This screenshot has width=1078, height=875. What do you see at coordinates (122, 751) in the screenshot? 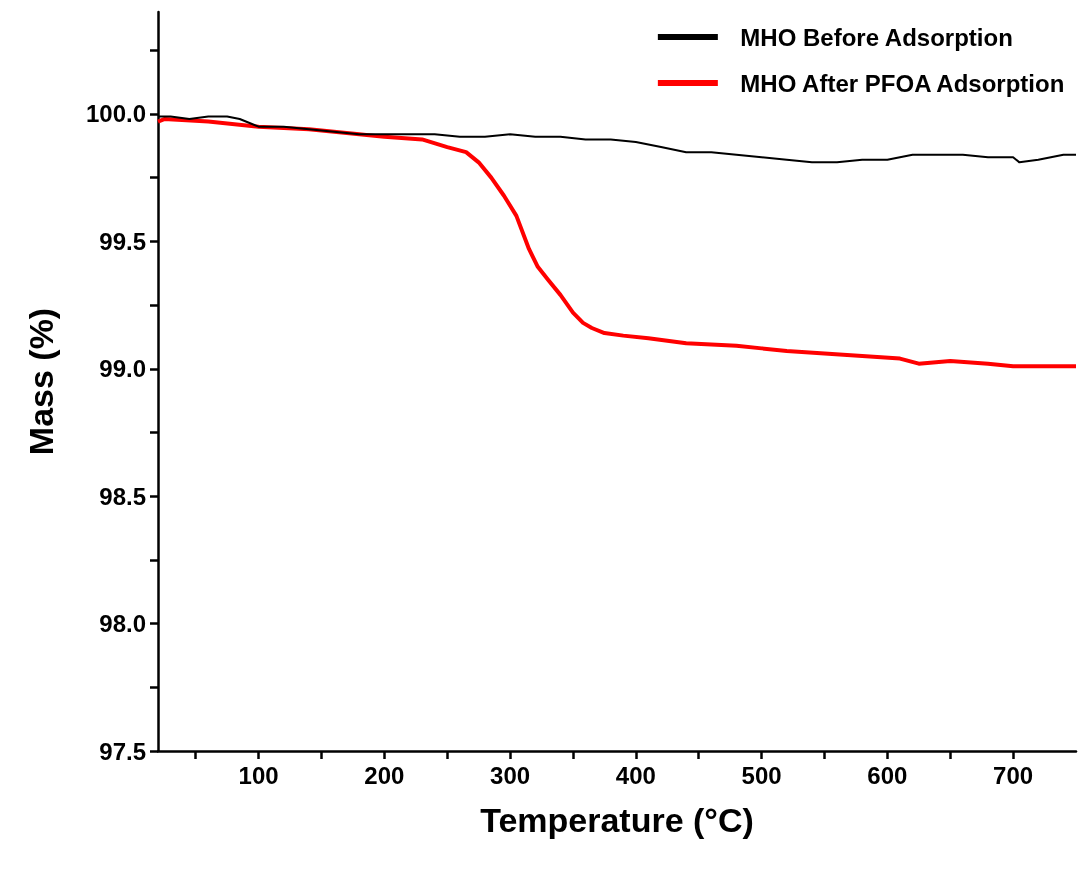
I see `y-tick-label: 97.5` at bounding box center [122, 751].